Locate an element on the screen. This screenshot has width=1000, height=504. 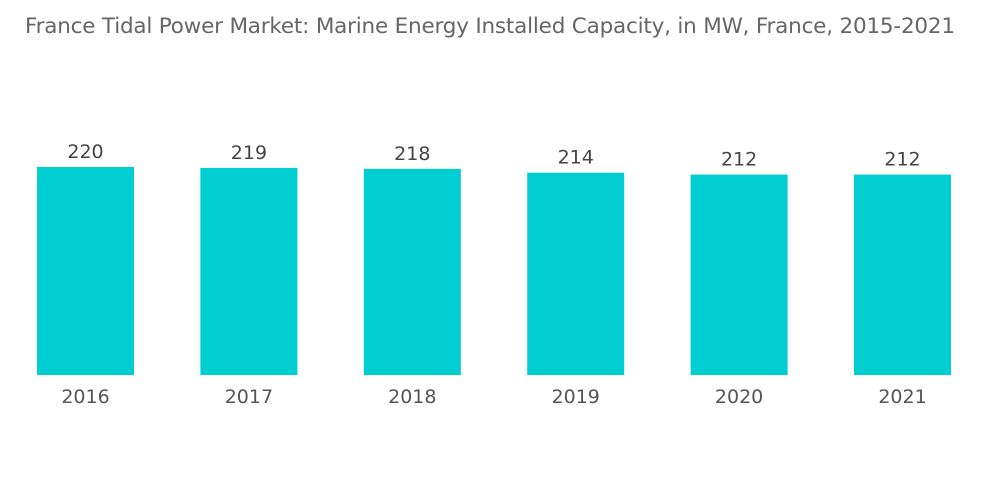
bar-2016 is located at coordinates (85, 271).